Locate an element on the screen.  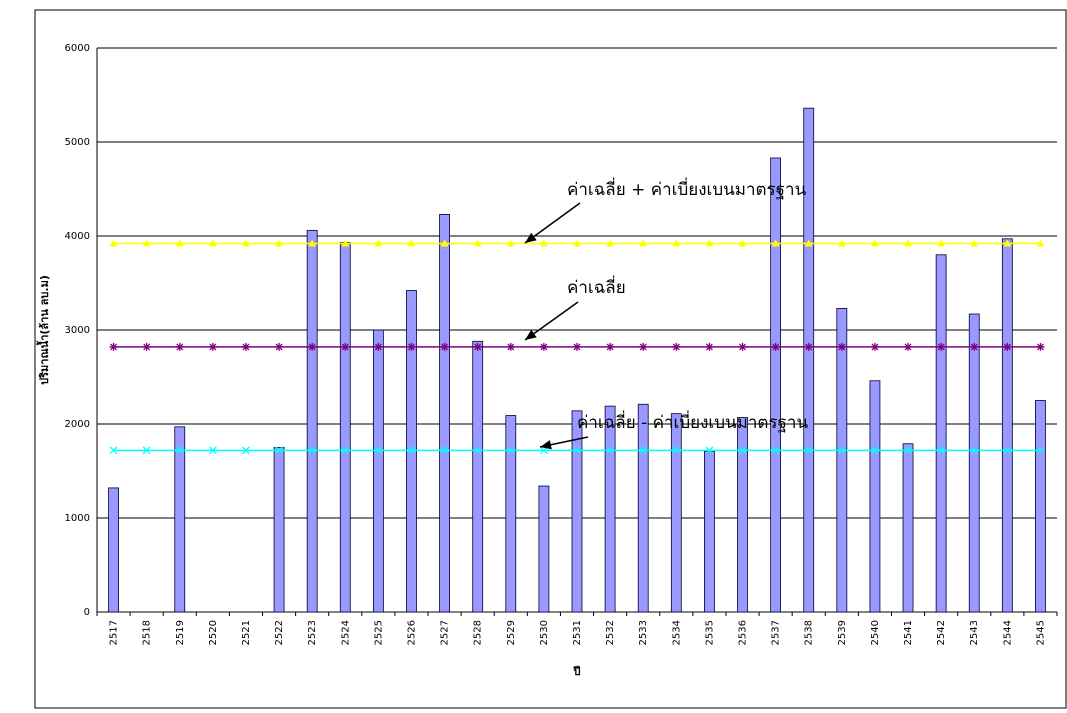
annotation-arrowhead is located at coordinates (531, 237).